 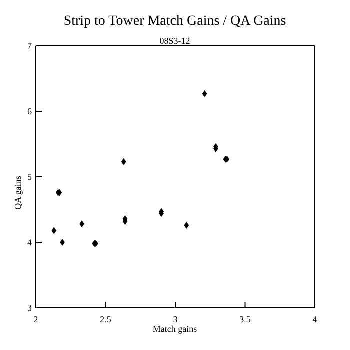 What do you see at coordinates (106, 319) in the screenshot?
I see `x-tick-label: 2.5` at bounding box center [106, 319].